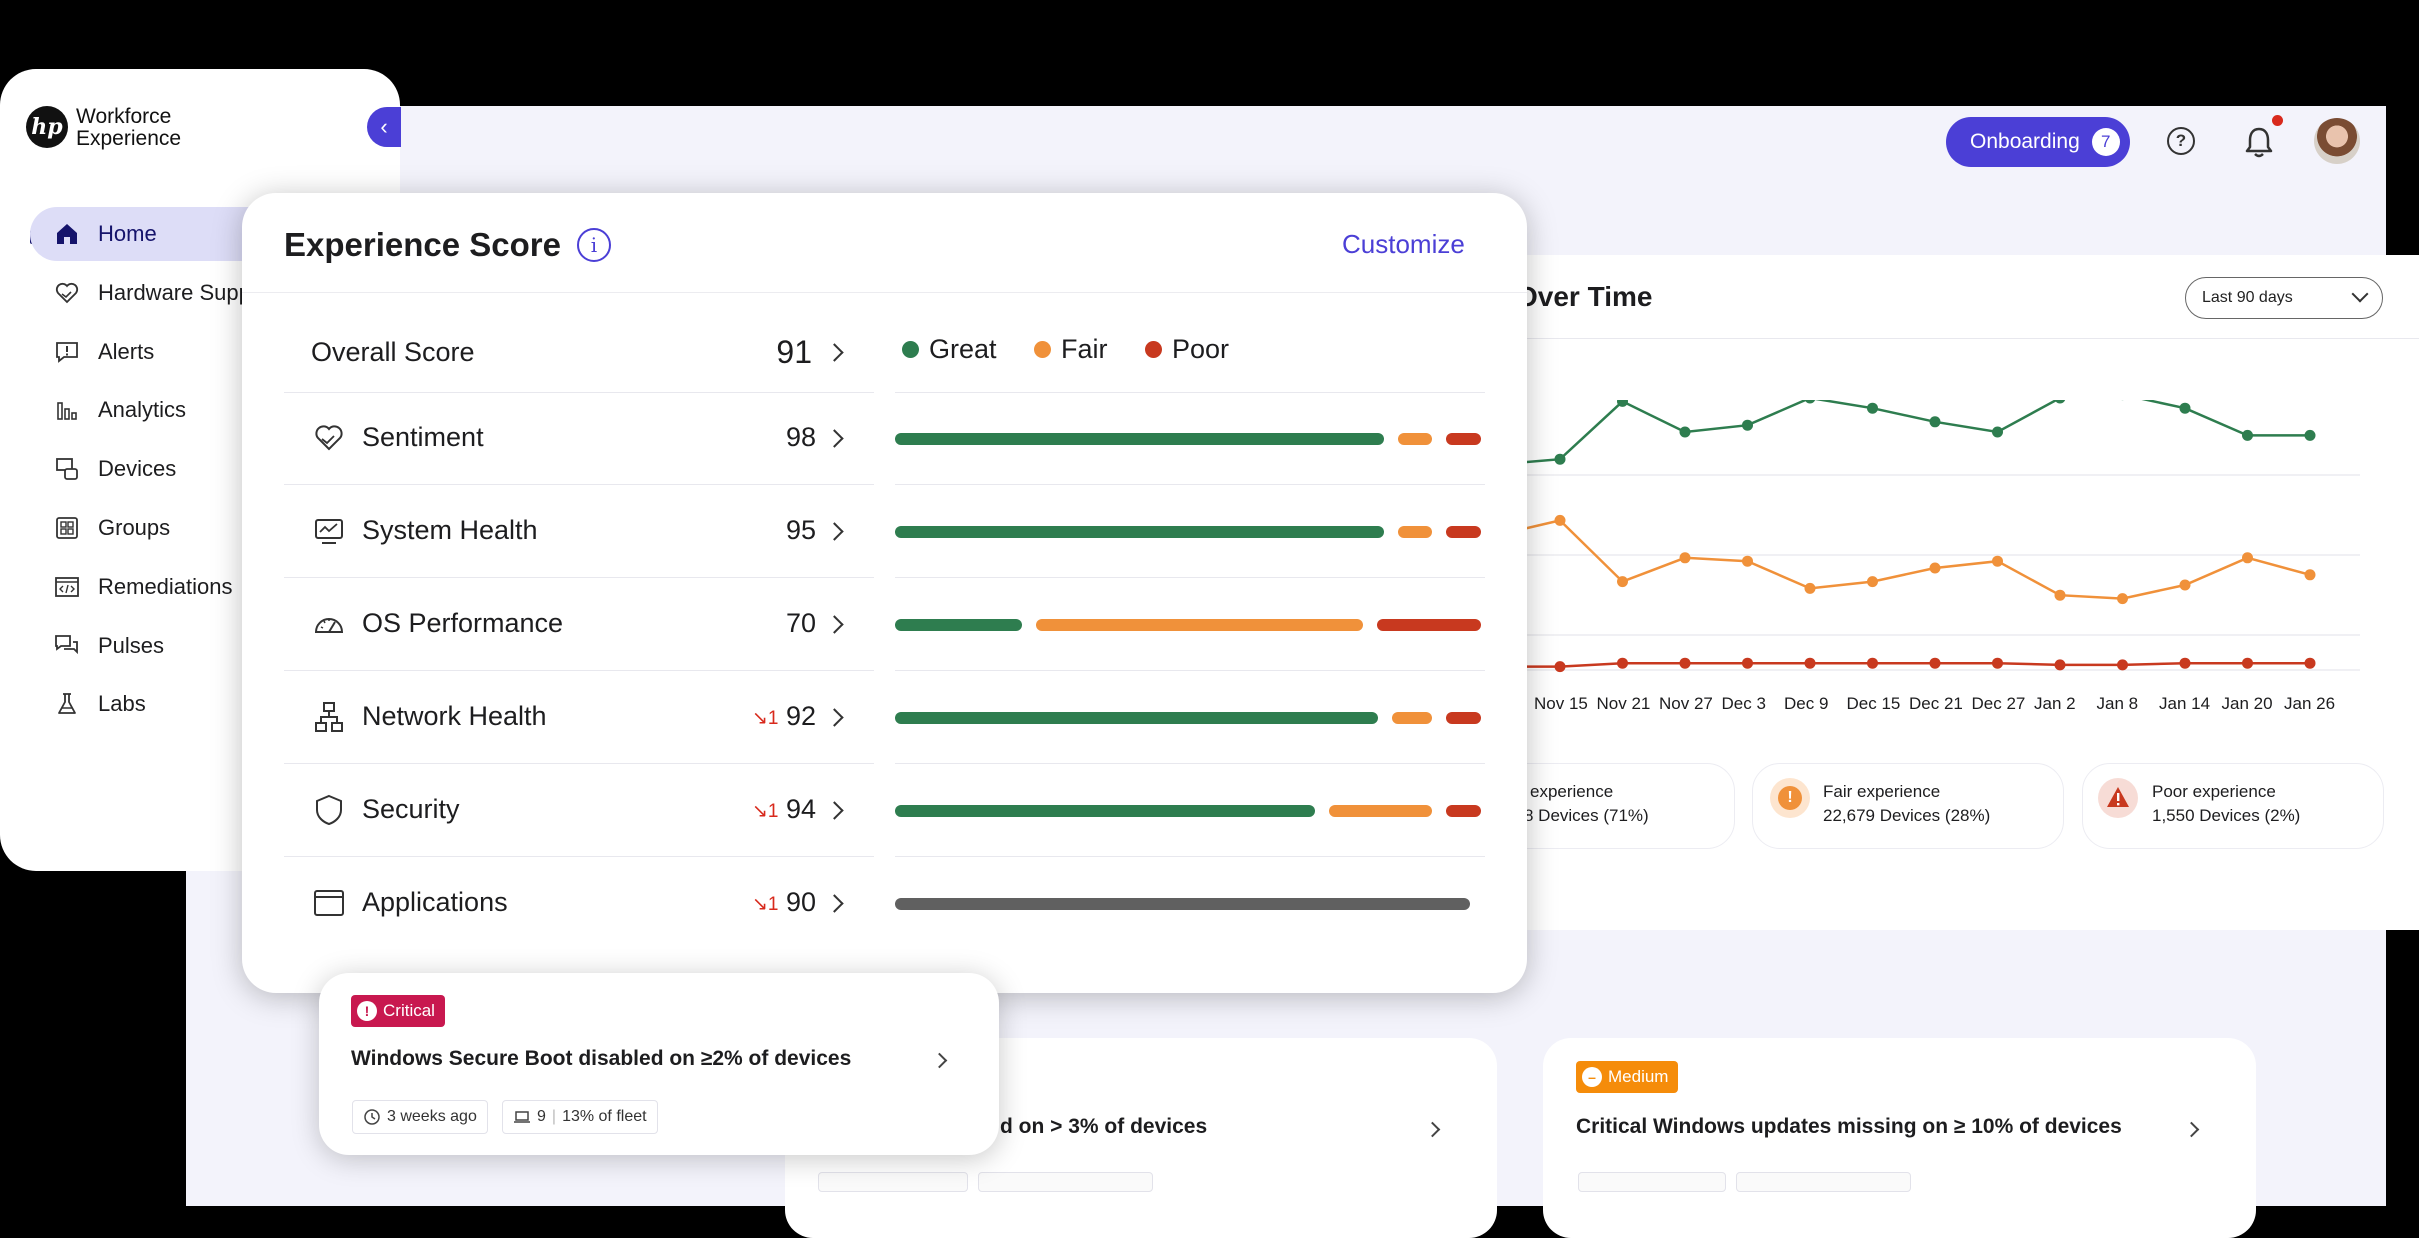 The image size is (2419, 1238). Describe the element at coordinates (435, 902) in the screenshot. I see `score-row-label: Applications` at that location.